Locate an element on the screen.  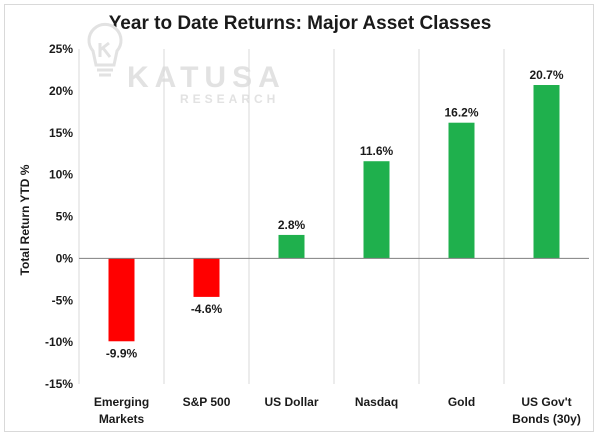
data-label: -9.9% is located at coordinates (122, 353).